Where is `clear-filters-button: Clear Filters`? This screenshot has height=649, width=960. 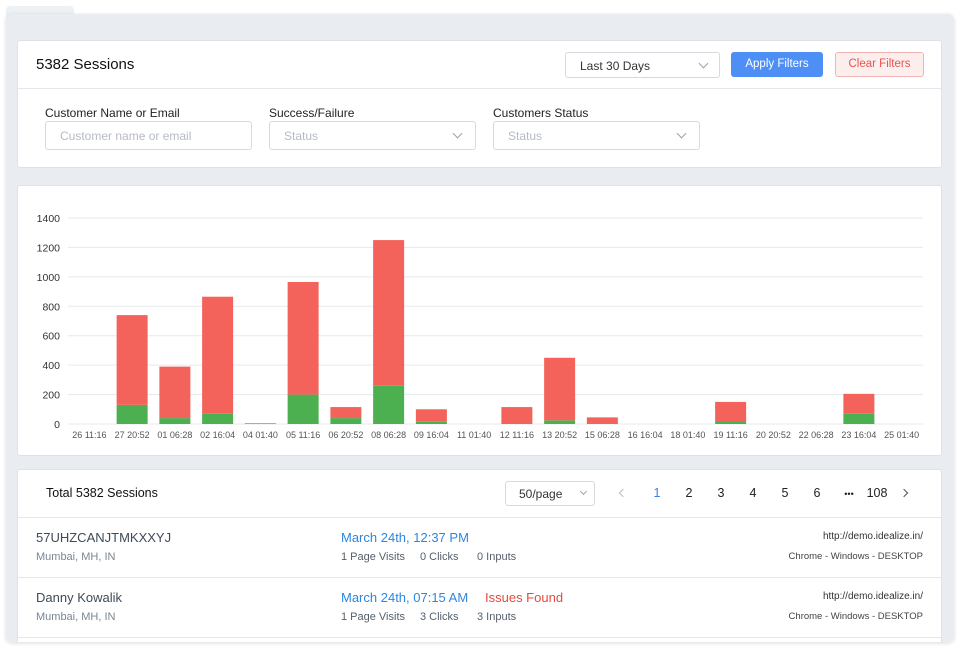 clear-filters-button: Clear Filters is located at coordinates (879, 64).